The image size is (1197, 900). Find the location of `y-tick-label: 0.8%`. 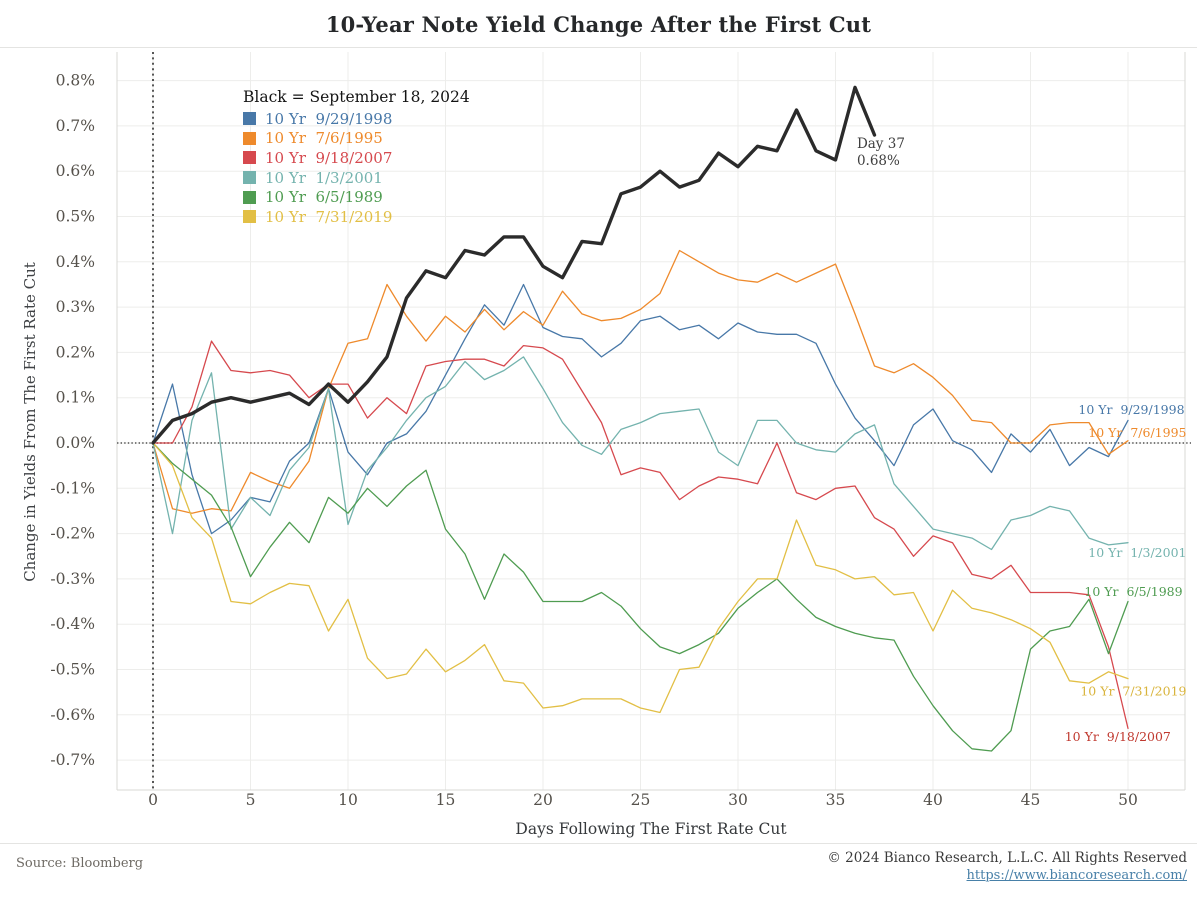

y-tick-label: 0.8% is located at coordinates (75, 81).